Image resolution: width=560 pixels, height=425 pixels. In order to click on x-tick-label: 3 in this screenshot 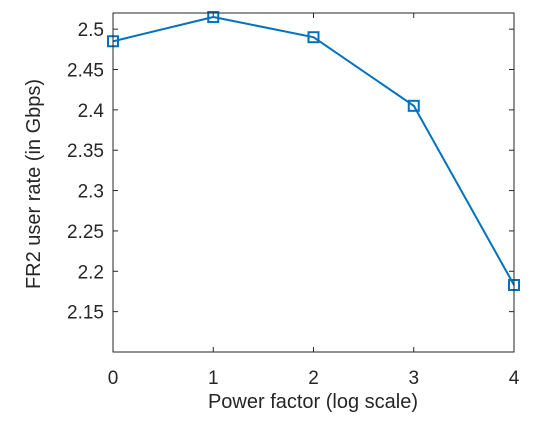, I will do `click(413, 378)`.